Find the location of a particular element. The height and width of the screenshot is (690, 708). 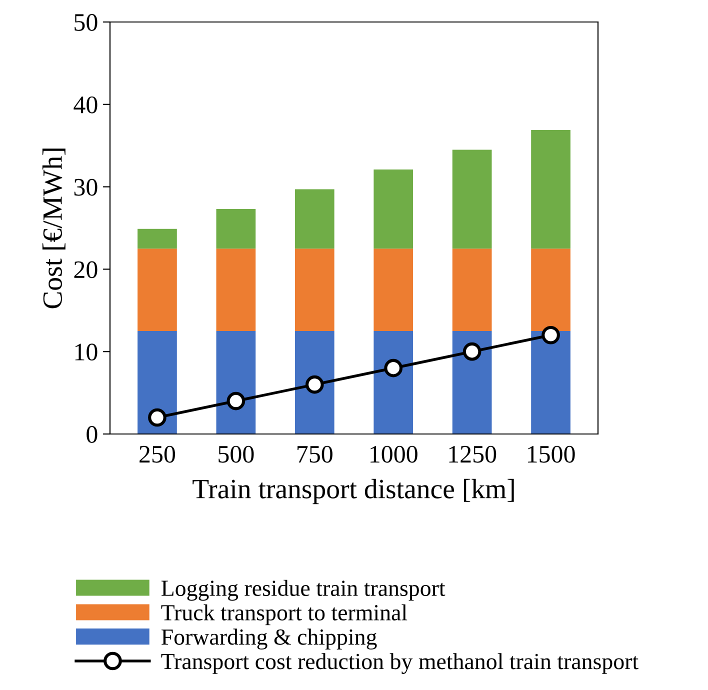

legend-label: Truck transport to terminal is located at coordinates (284, 615).